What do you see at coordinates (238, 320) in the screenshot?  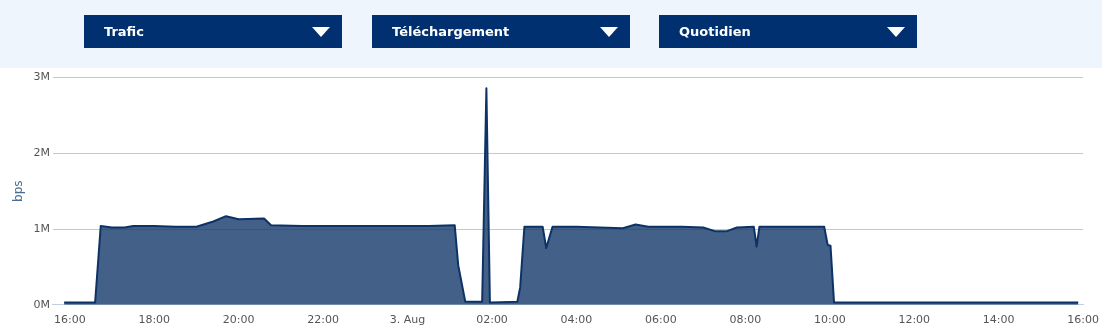 I see `x-tick-label: 20:00` at bounding box center [238, 320].